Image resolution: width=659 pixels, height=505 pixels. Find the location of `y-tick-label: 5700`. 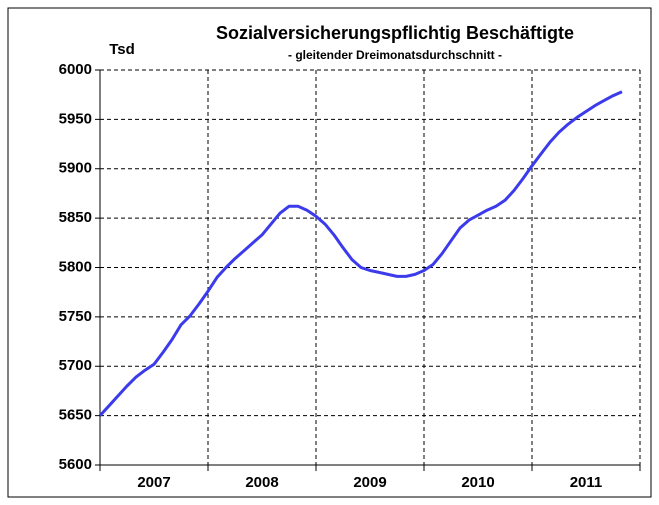

y-tick-label: 5700 is located at coordinates (75, 365).